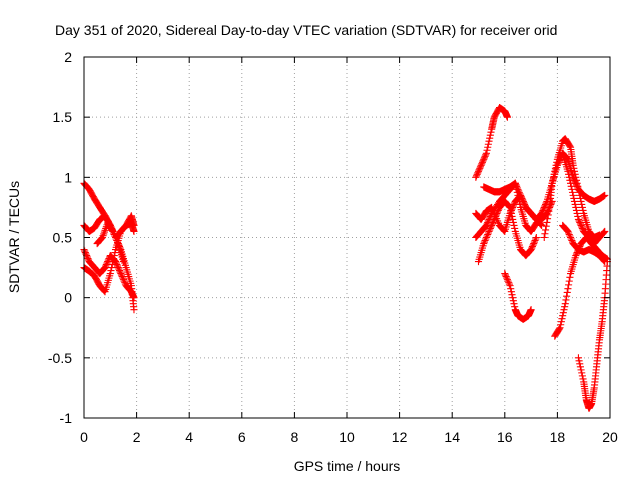 This screenshot has height=480, width=640. I want to click on x-tick-label: 0, so click(84, 437).